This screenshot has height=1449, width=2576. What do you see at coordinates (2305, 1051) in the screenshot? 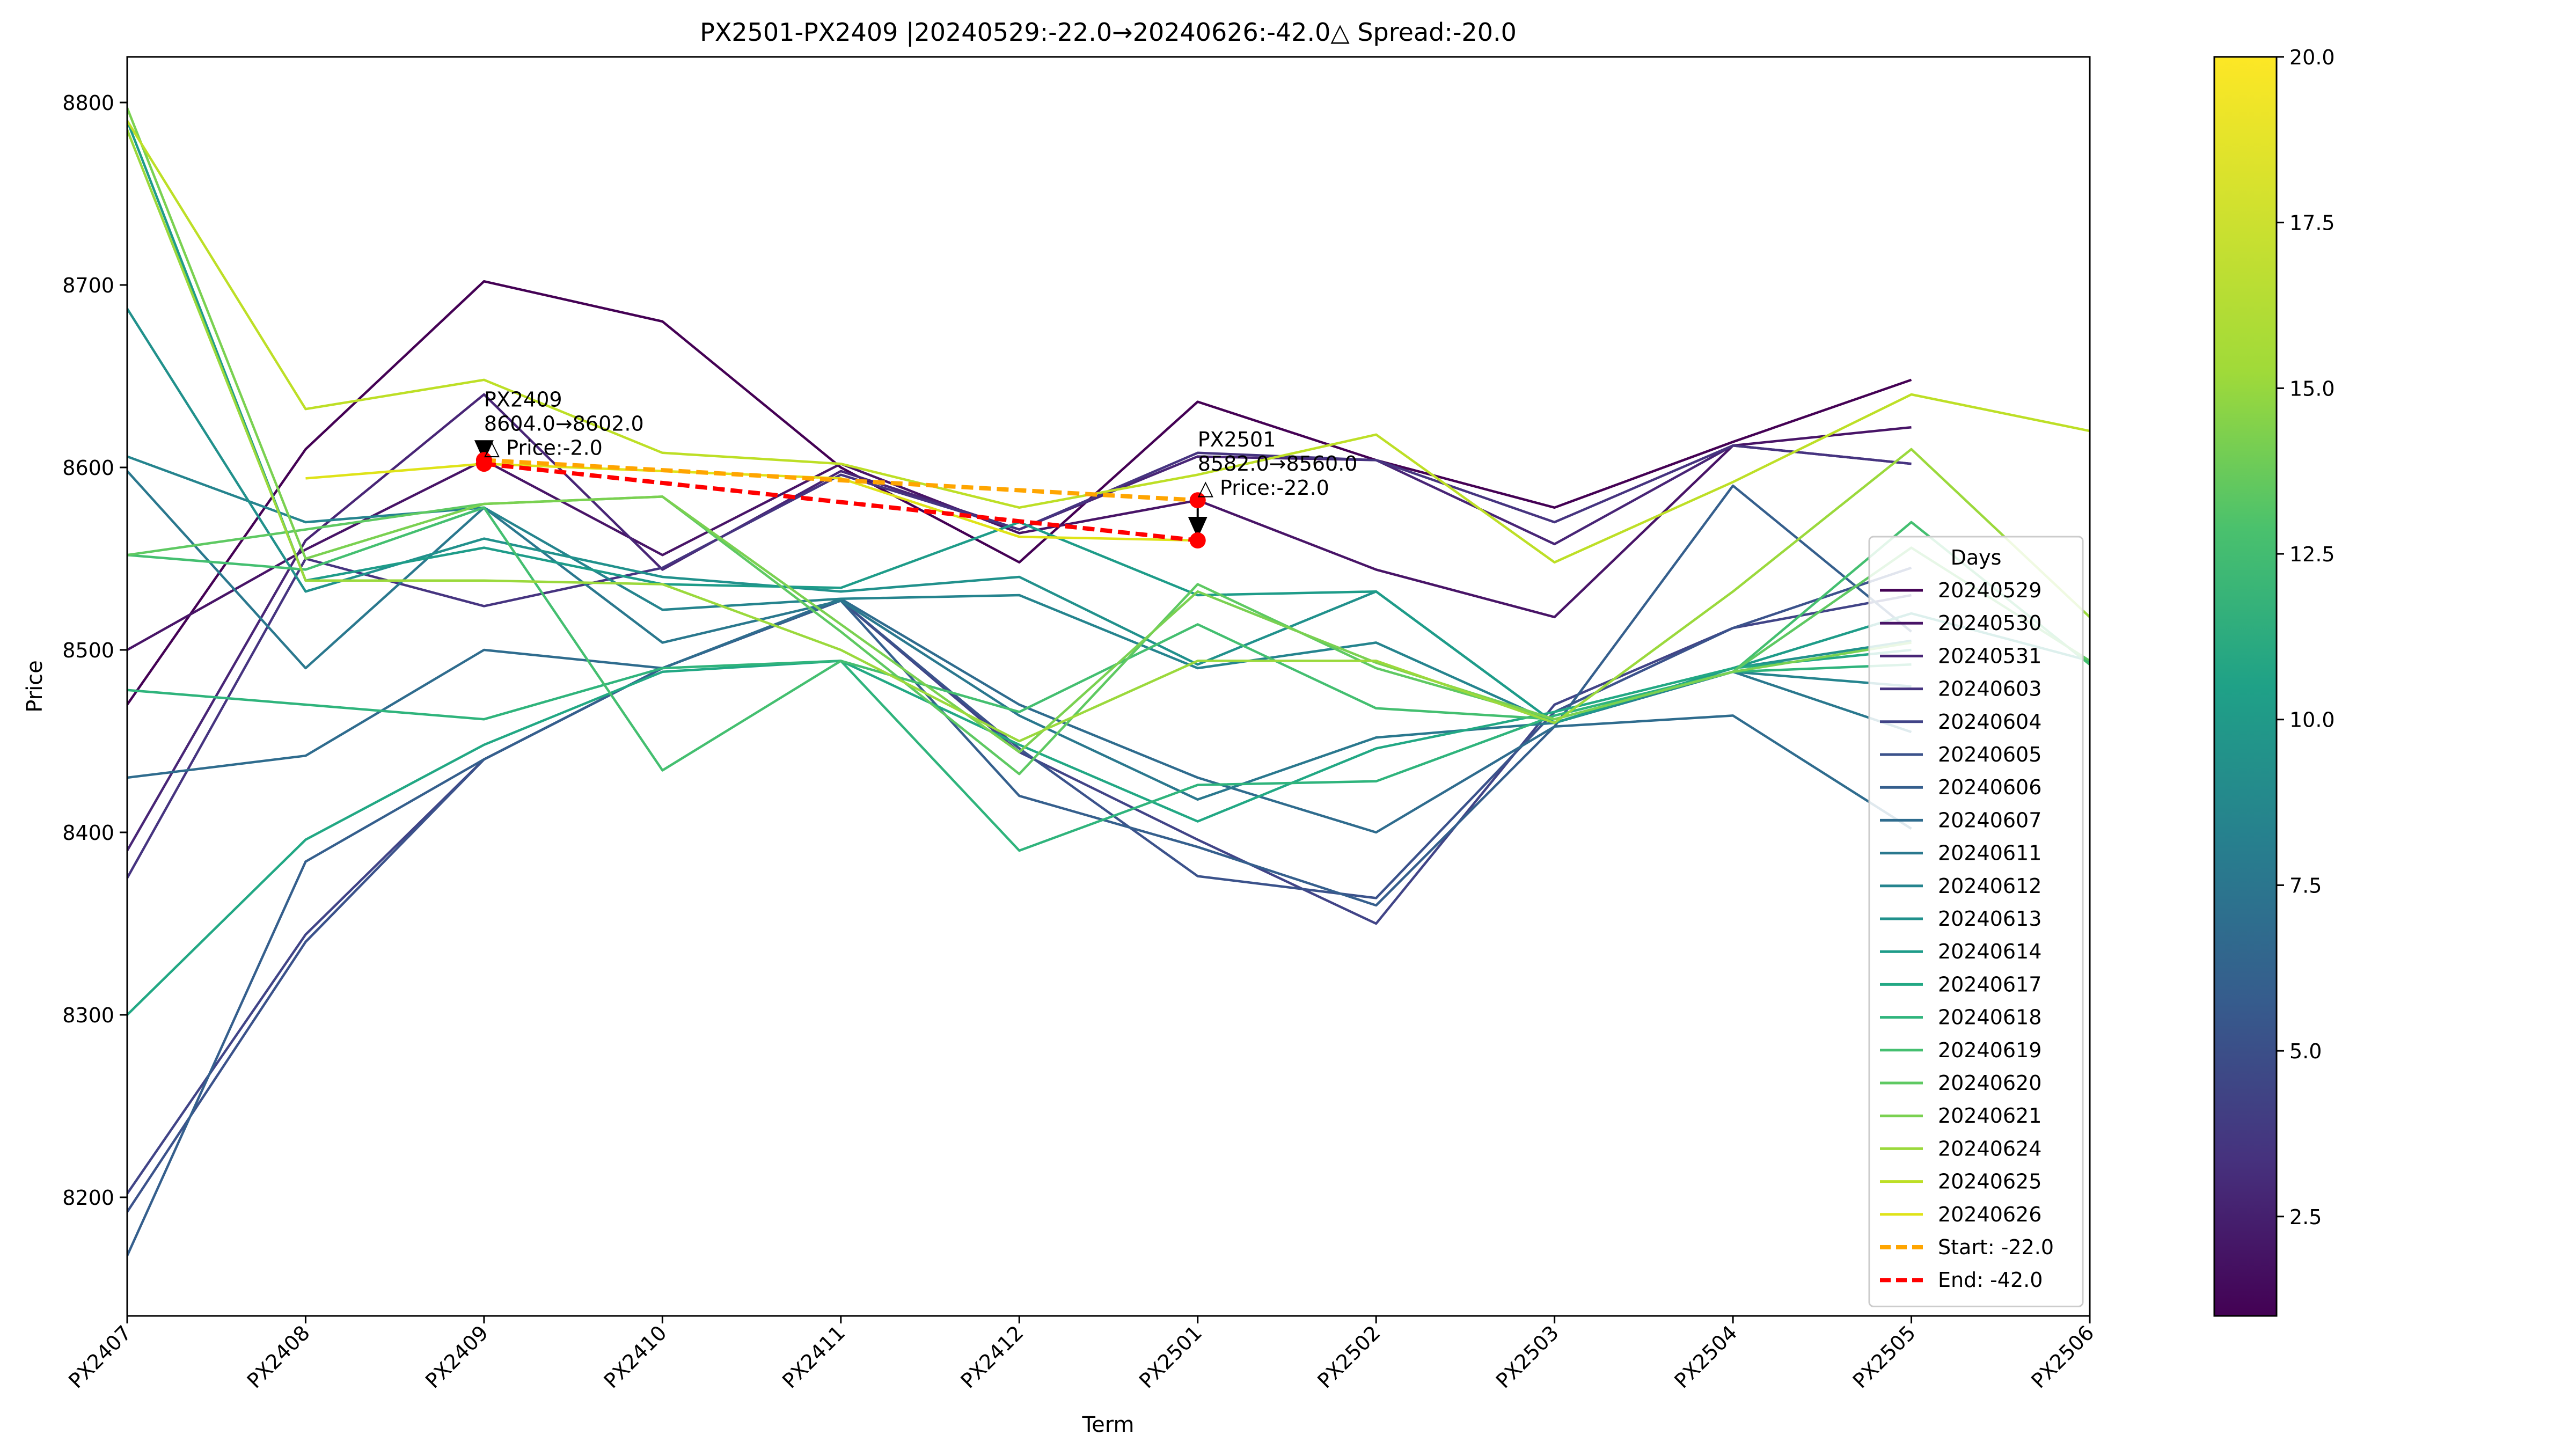
I see `colorbar-tick-label: 5.0` at bounding box center [2305, 1051].